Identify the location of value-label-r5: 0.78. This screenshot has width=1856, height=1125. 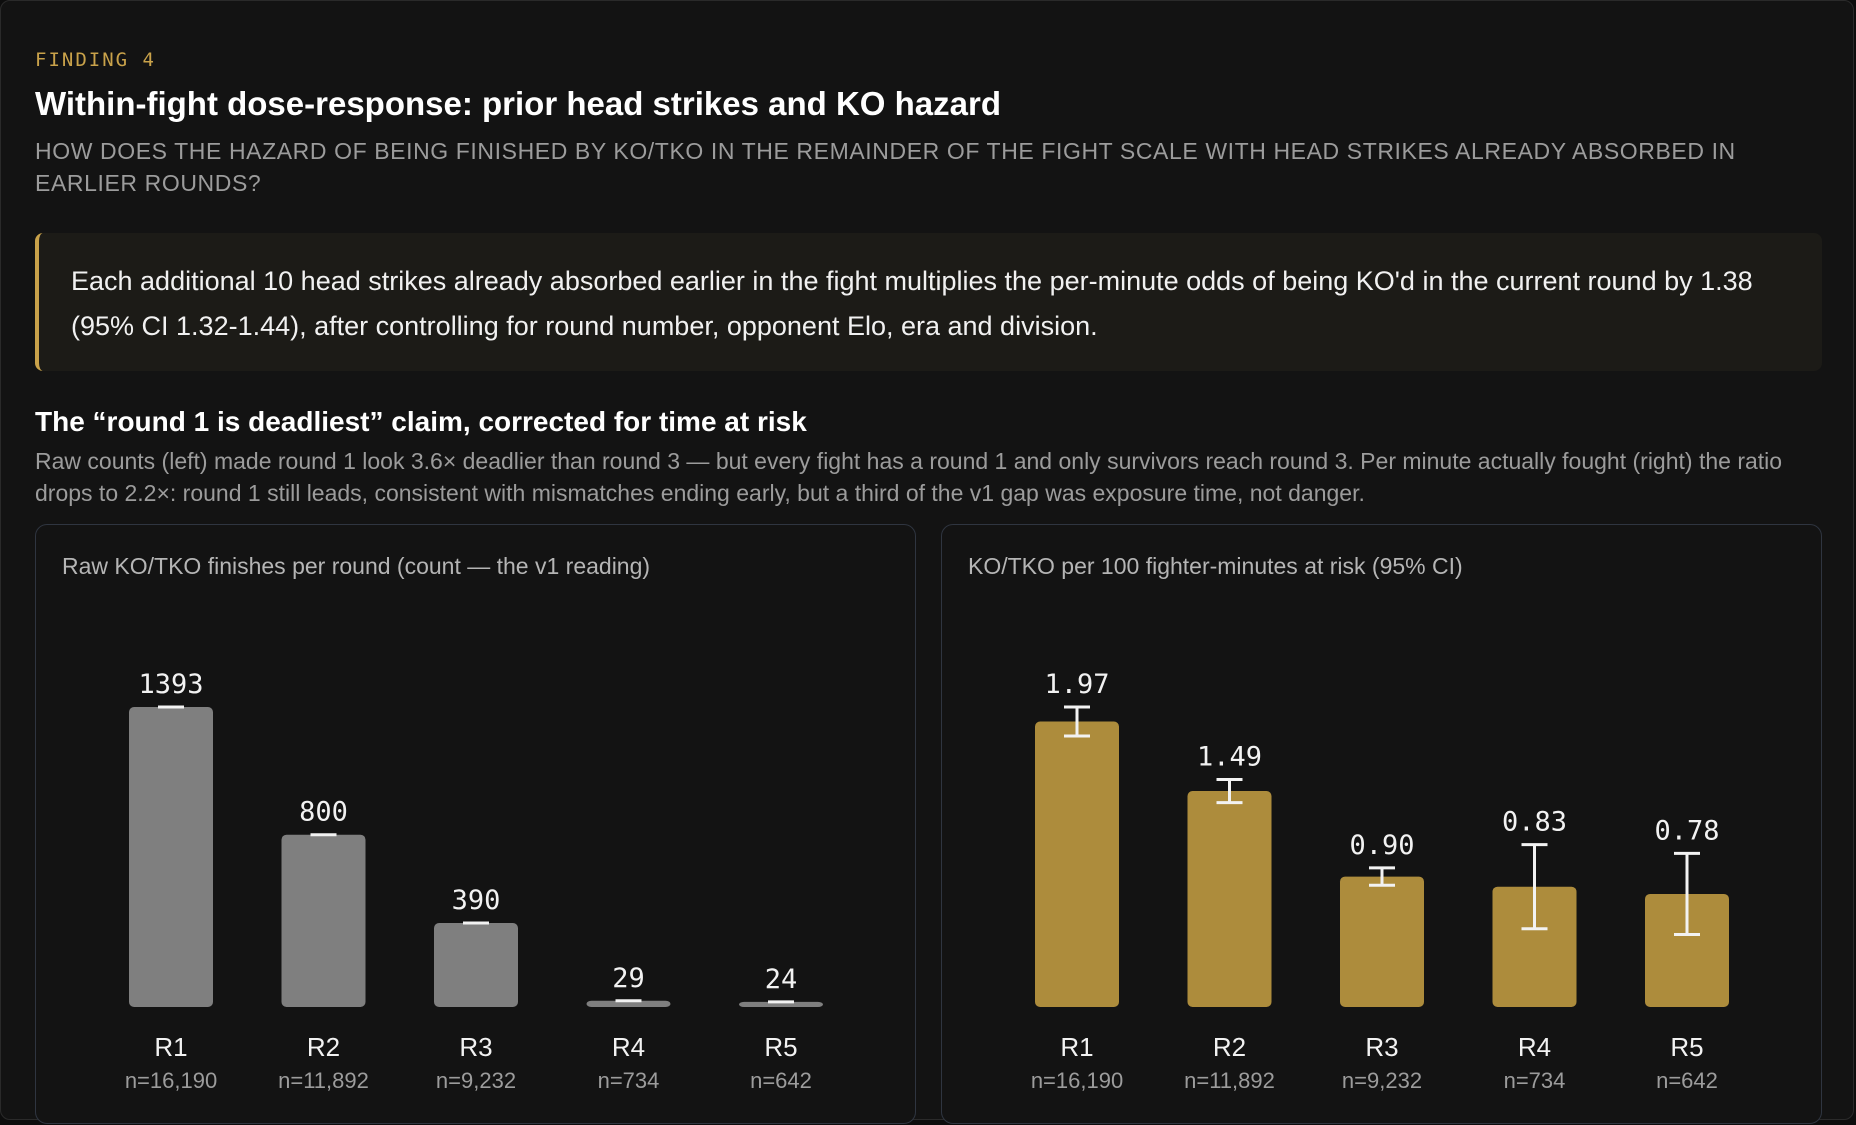
(1686, 830).